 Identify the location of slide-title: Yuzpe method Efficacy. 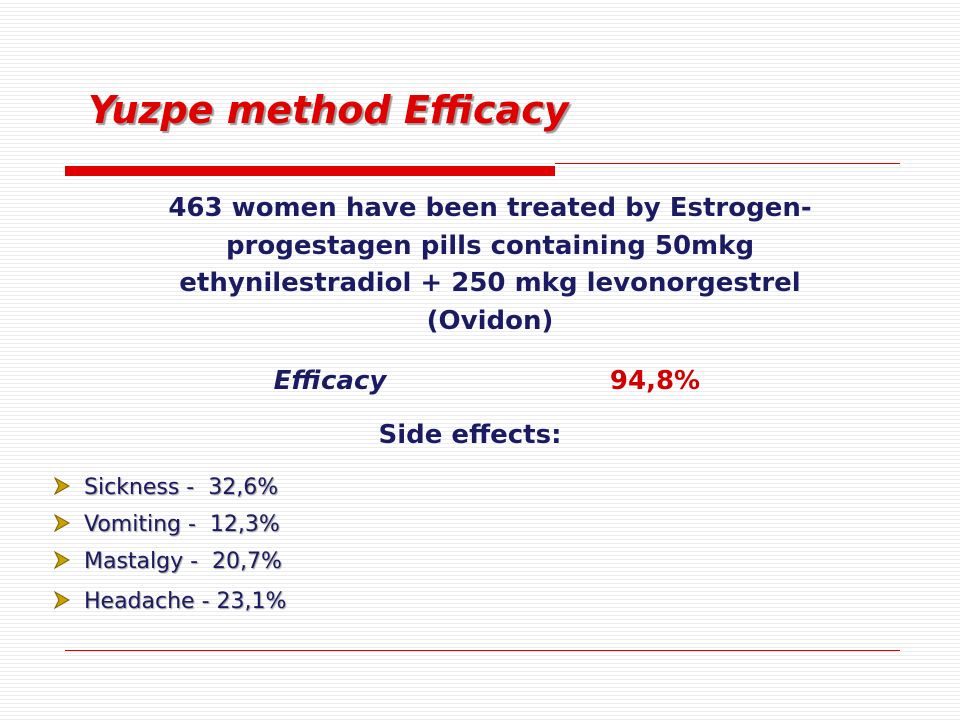
(328, 110).